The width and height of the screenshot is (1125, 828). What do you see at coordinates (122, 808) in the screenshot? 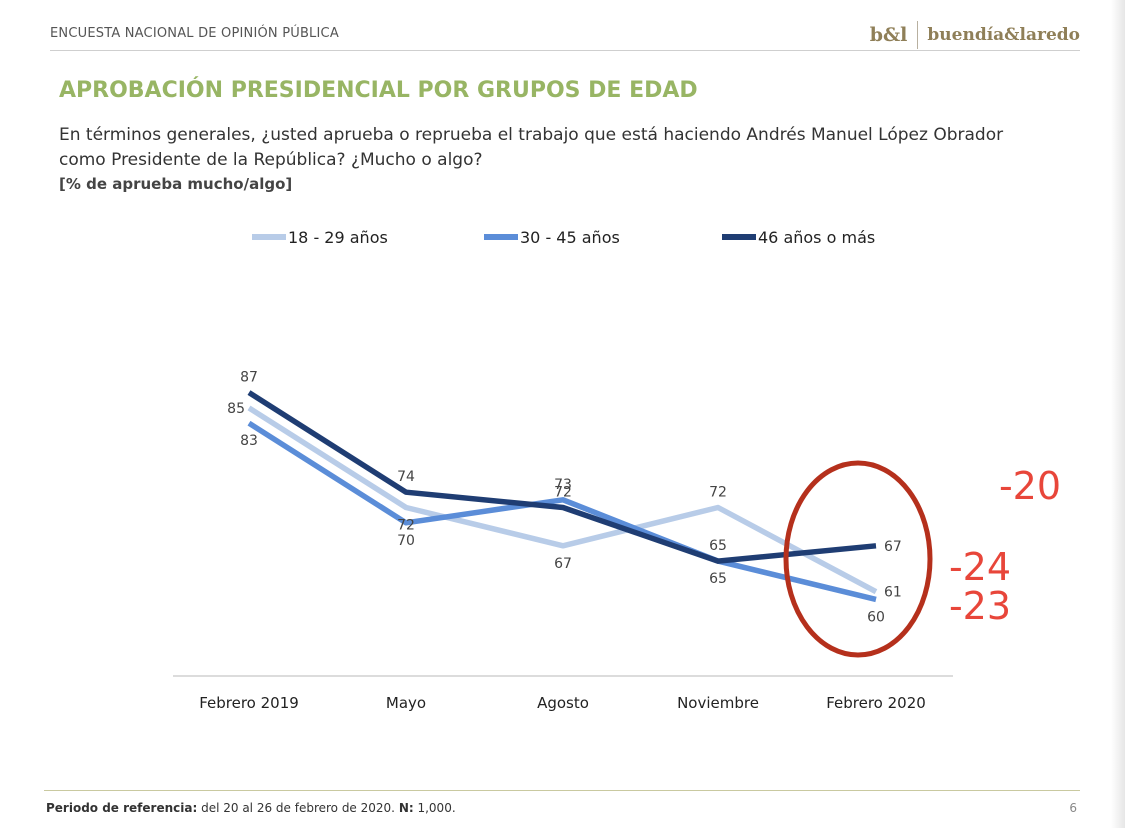
I see `footer-label: Periodo de referencia:` at bounding box center [122, 808].